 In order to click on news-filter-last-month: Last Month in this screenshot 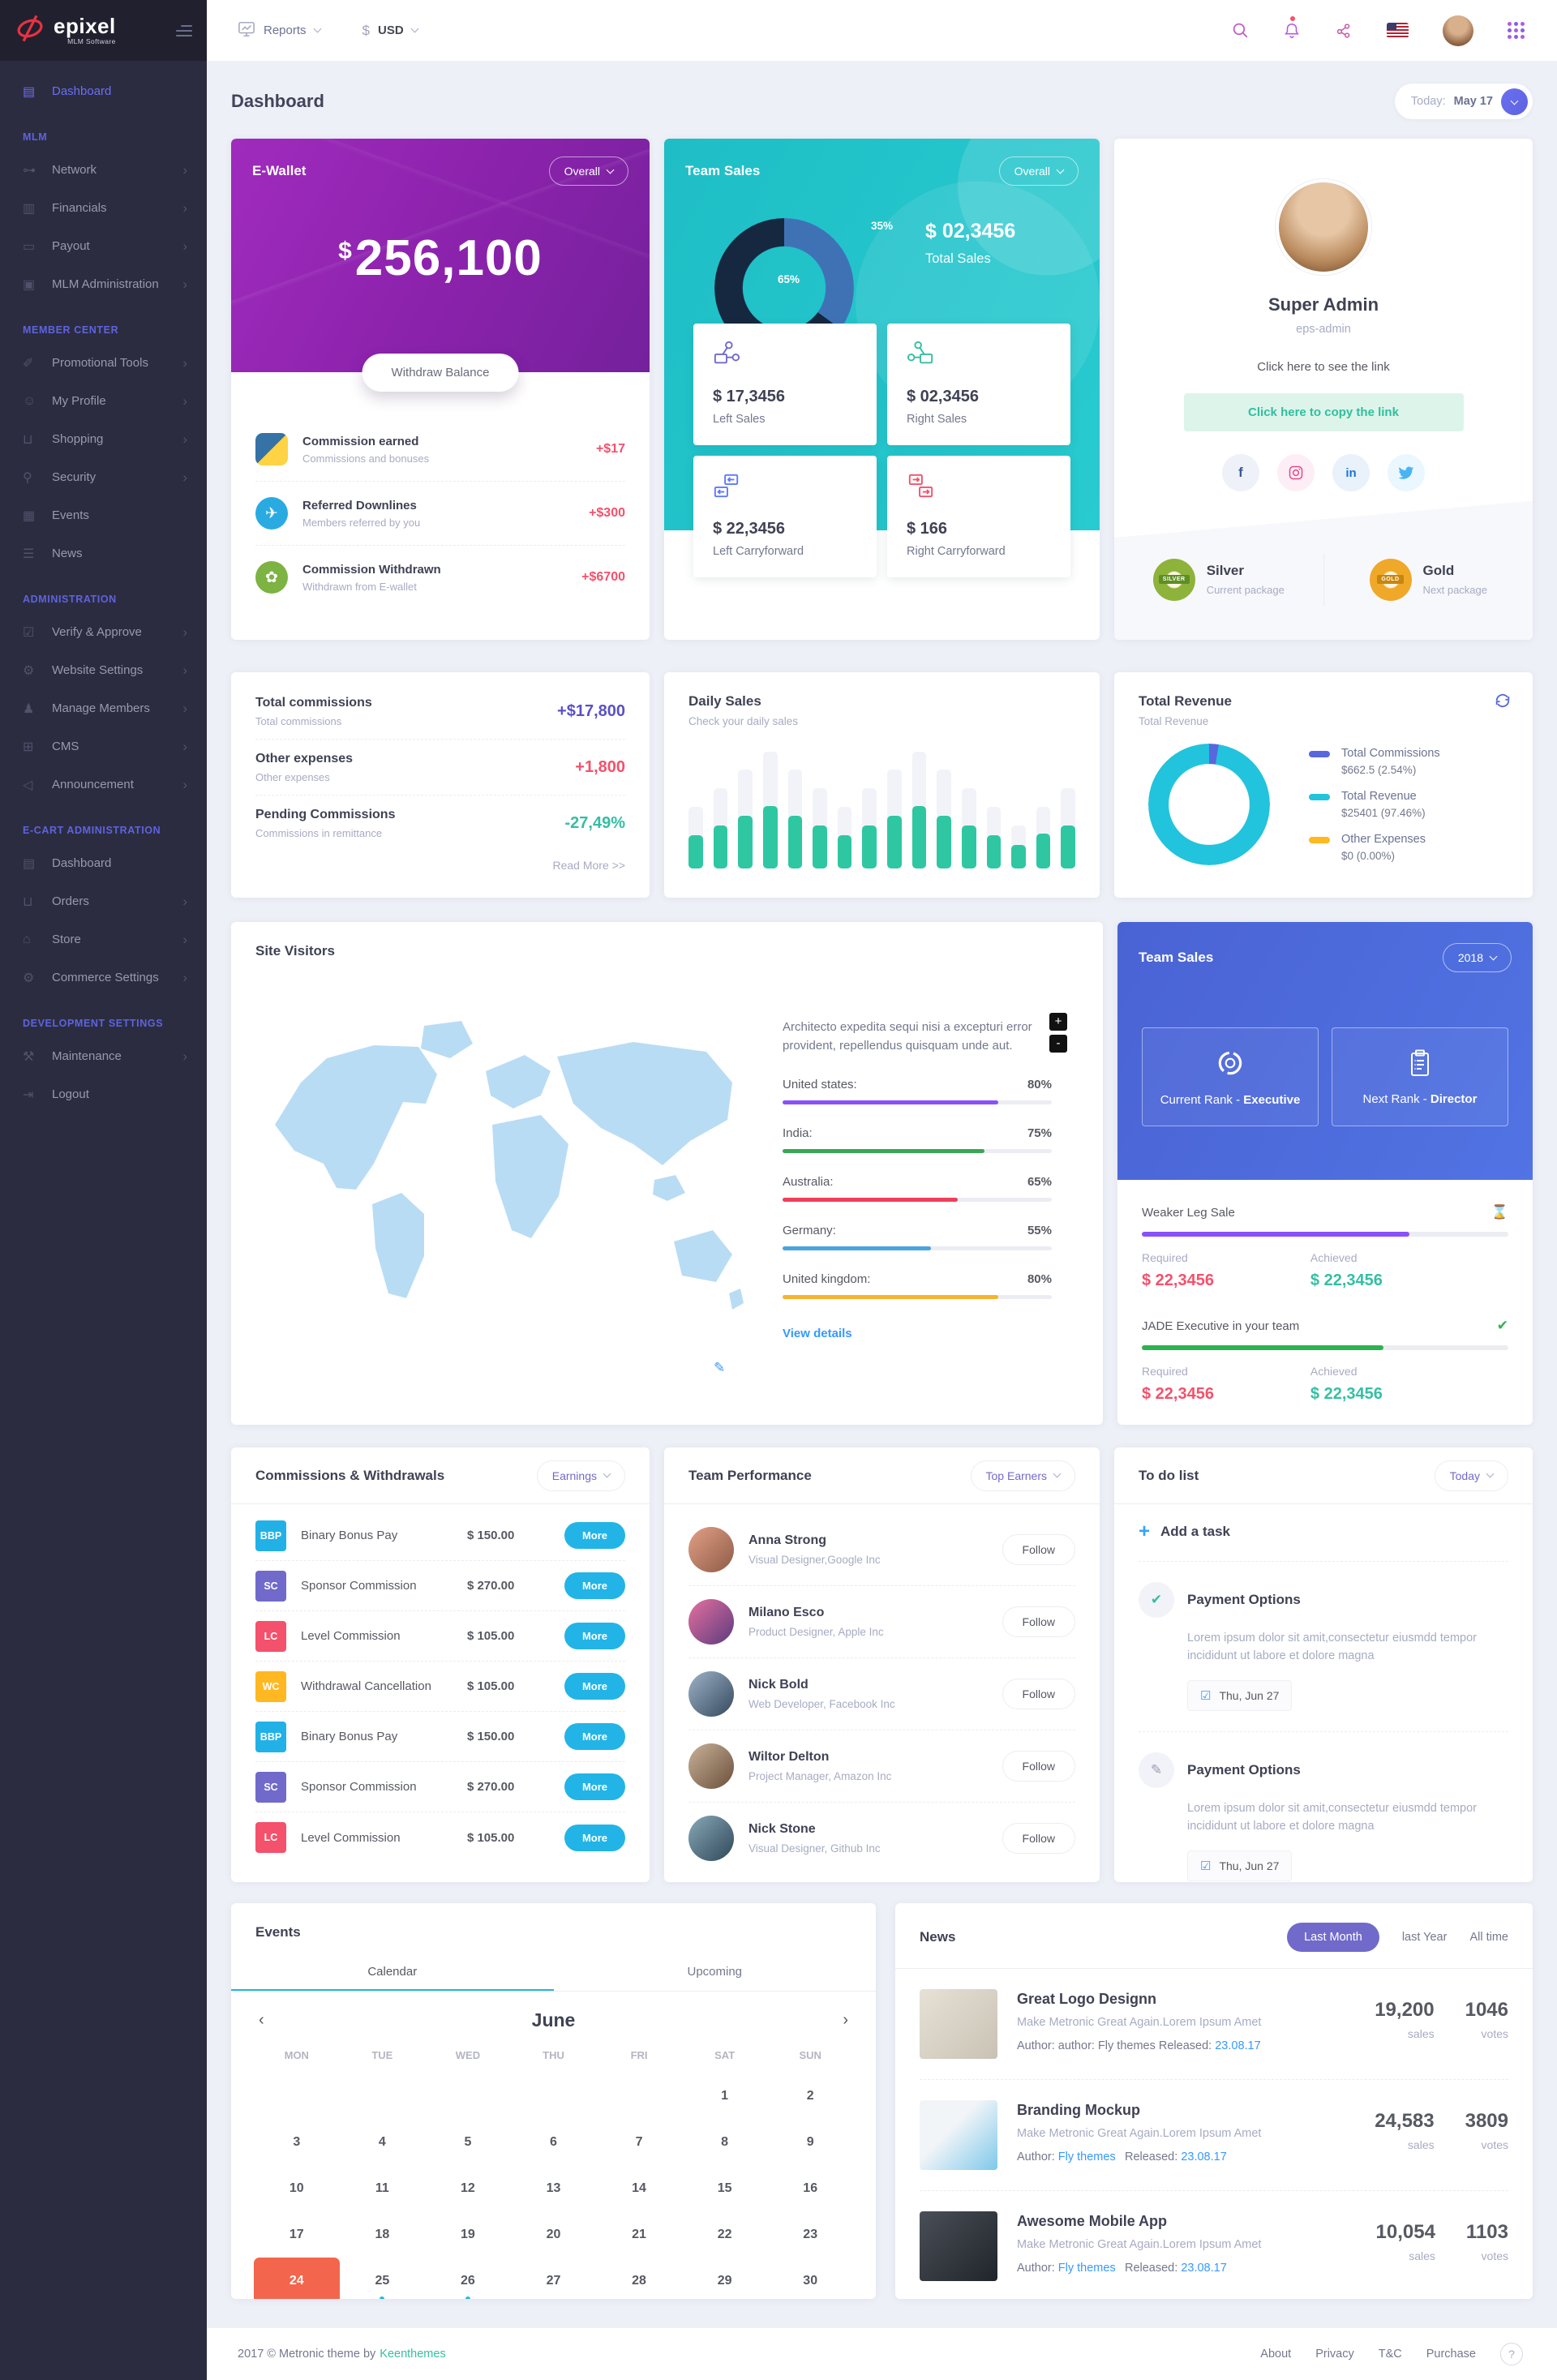, I will do `click(1333, 1937)`.